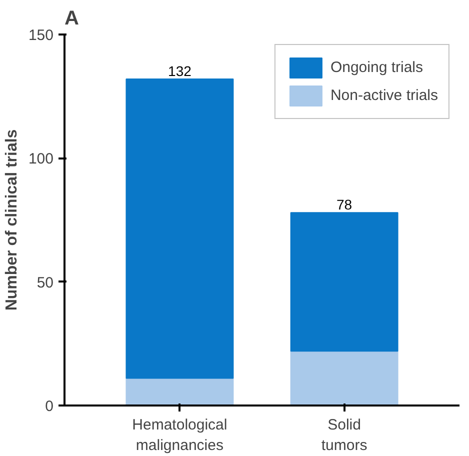  What do you see at coordinates (344, 204) in the screenshot?
I see `total-label: 78` at bounding box center [344, 204].